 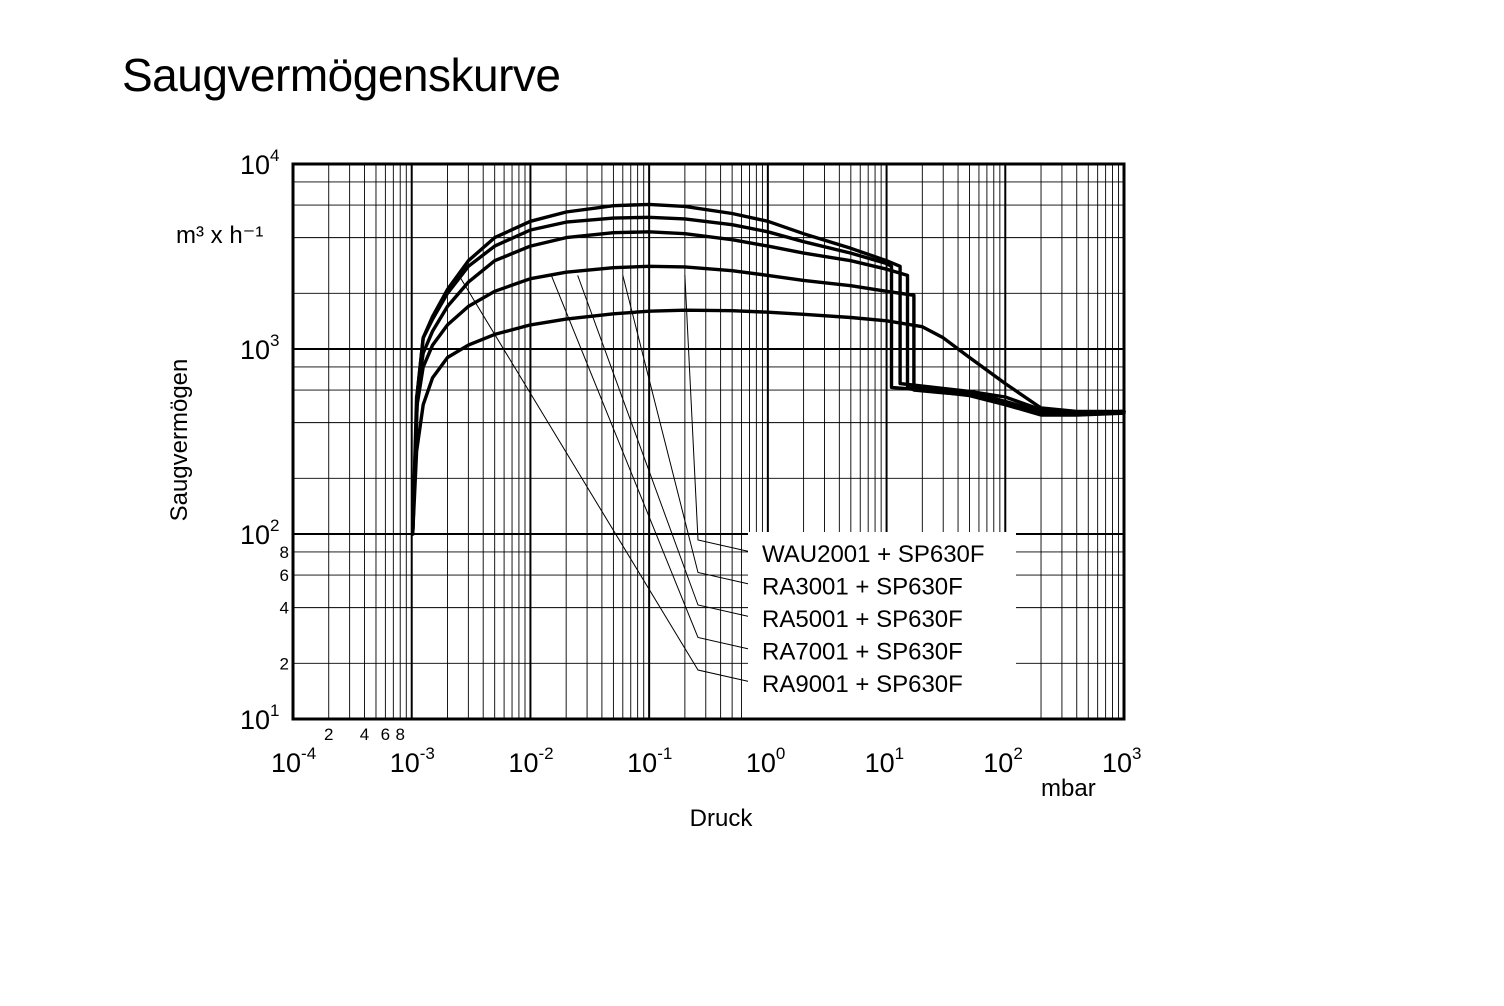 What do you see at coordinates (873, 554) in the screenshot?
I see `legend-label-1: WAU2001 + SP630F` at bounding box center [873, 554].